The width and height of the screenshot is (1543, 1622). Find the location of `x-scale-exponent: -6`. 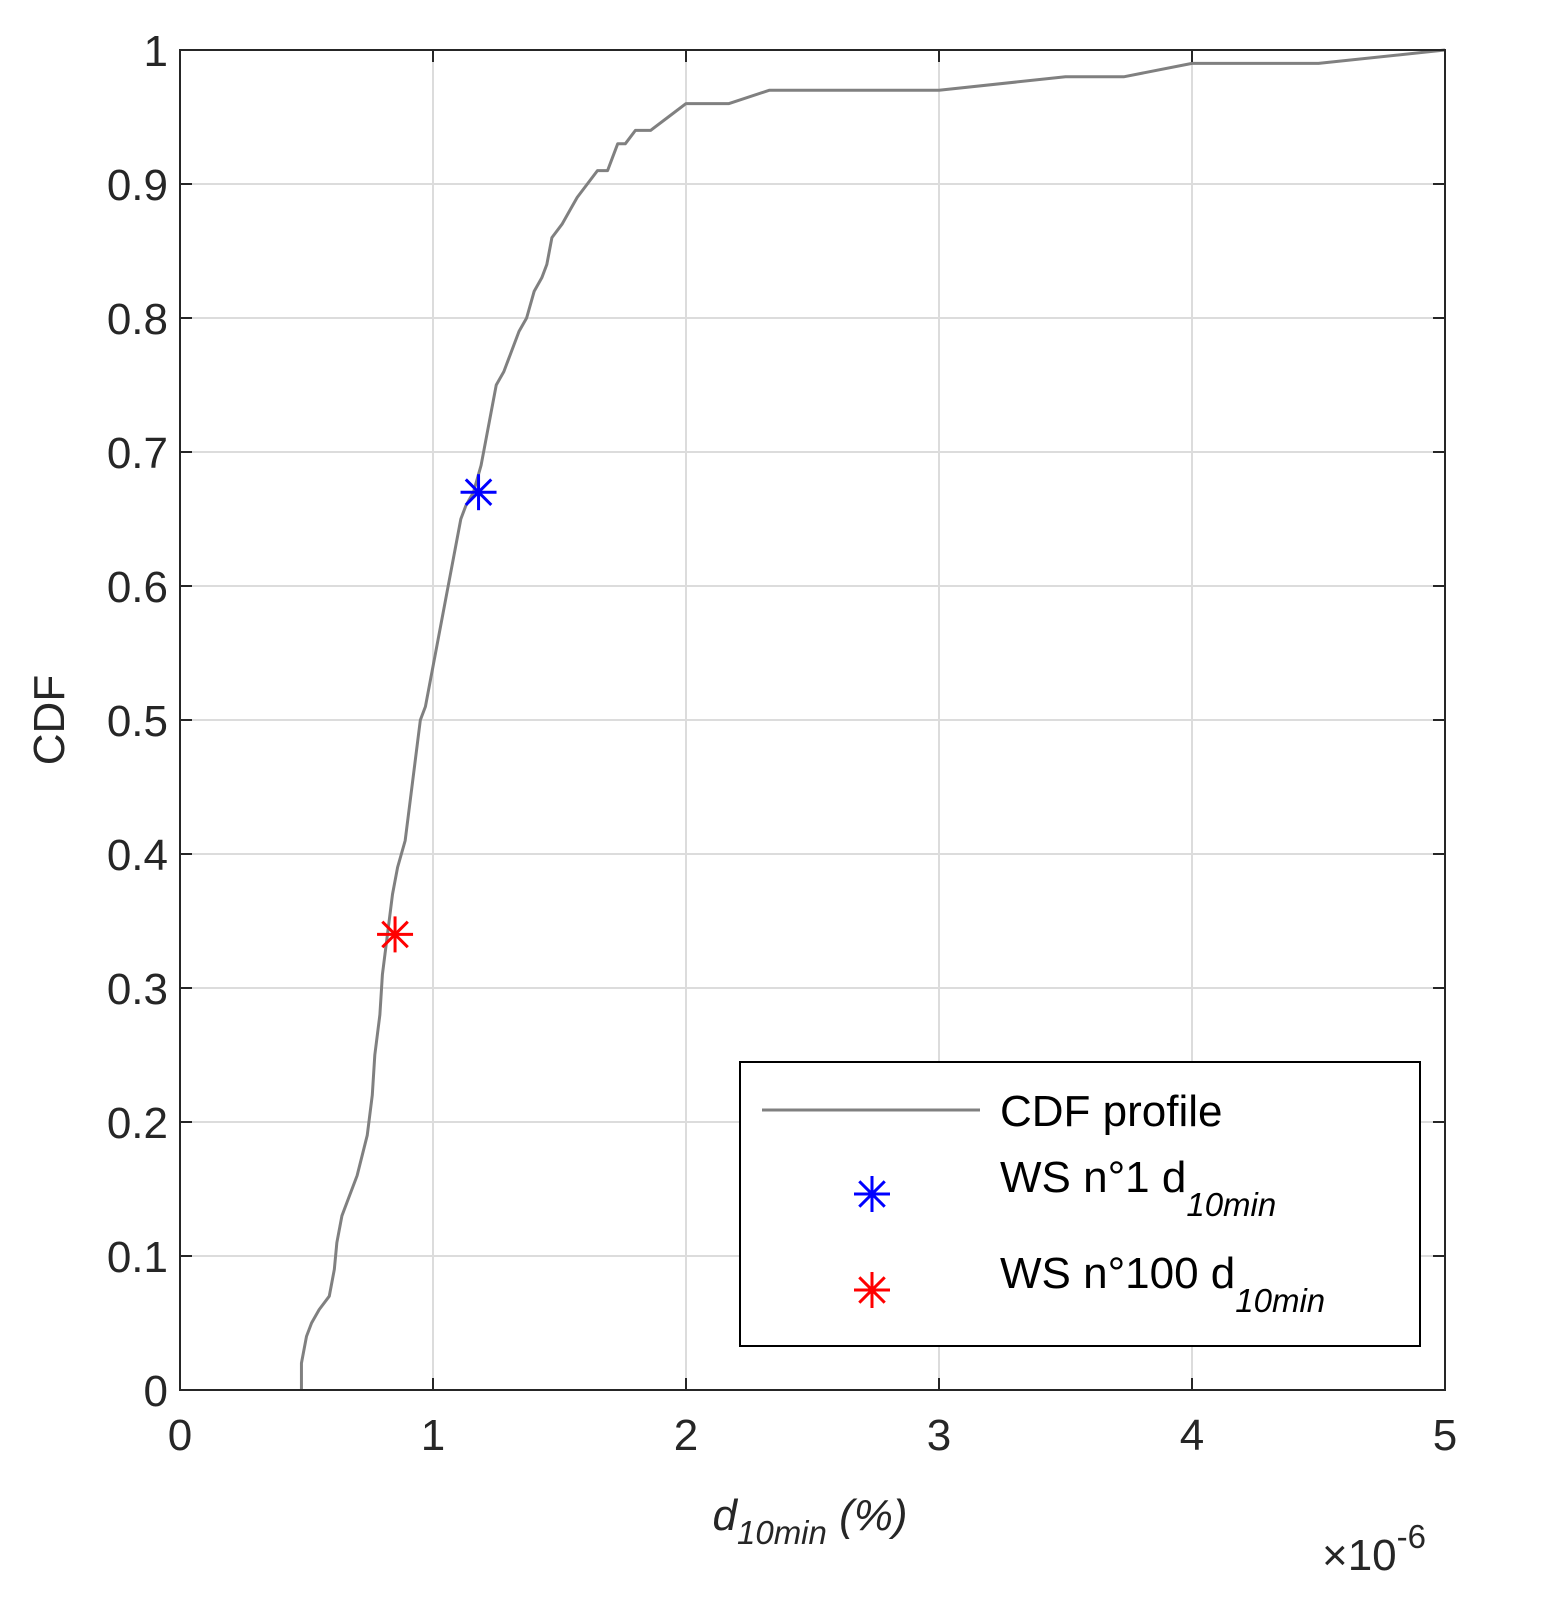

x-scale-exponent: -6 is located at coordinates (1411, 1536).